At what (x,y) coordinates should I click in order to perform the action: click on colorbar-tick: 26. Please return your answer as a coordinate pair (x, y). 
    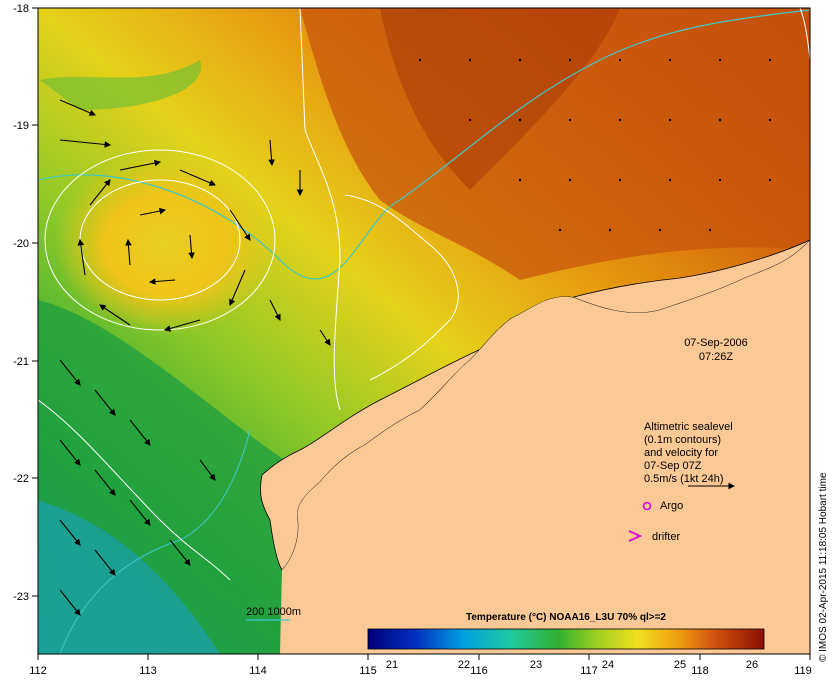
    Looking at the image, I should click on (752, 665).